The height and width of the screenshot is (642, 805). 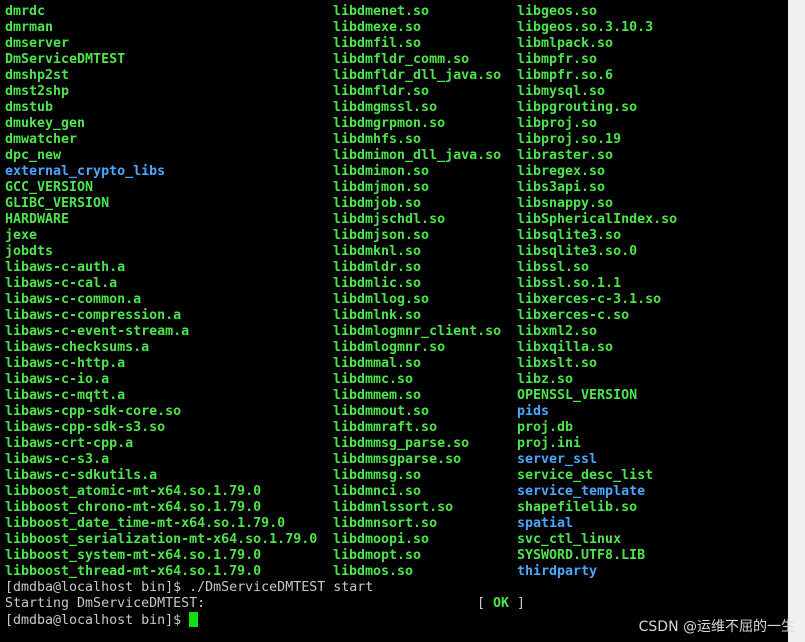 I want to click on file-entry: GLIBC_VERSION, so click(x=57, y=203).